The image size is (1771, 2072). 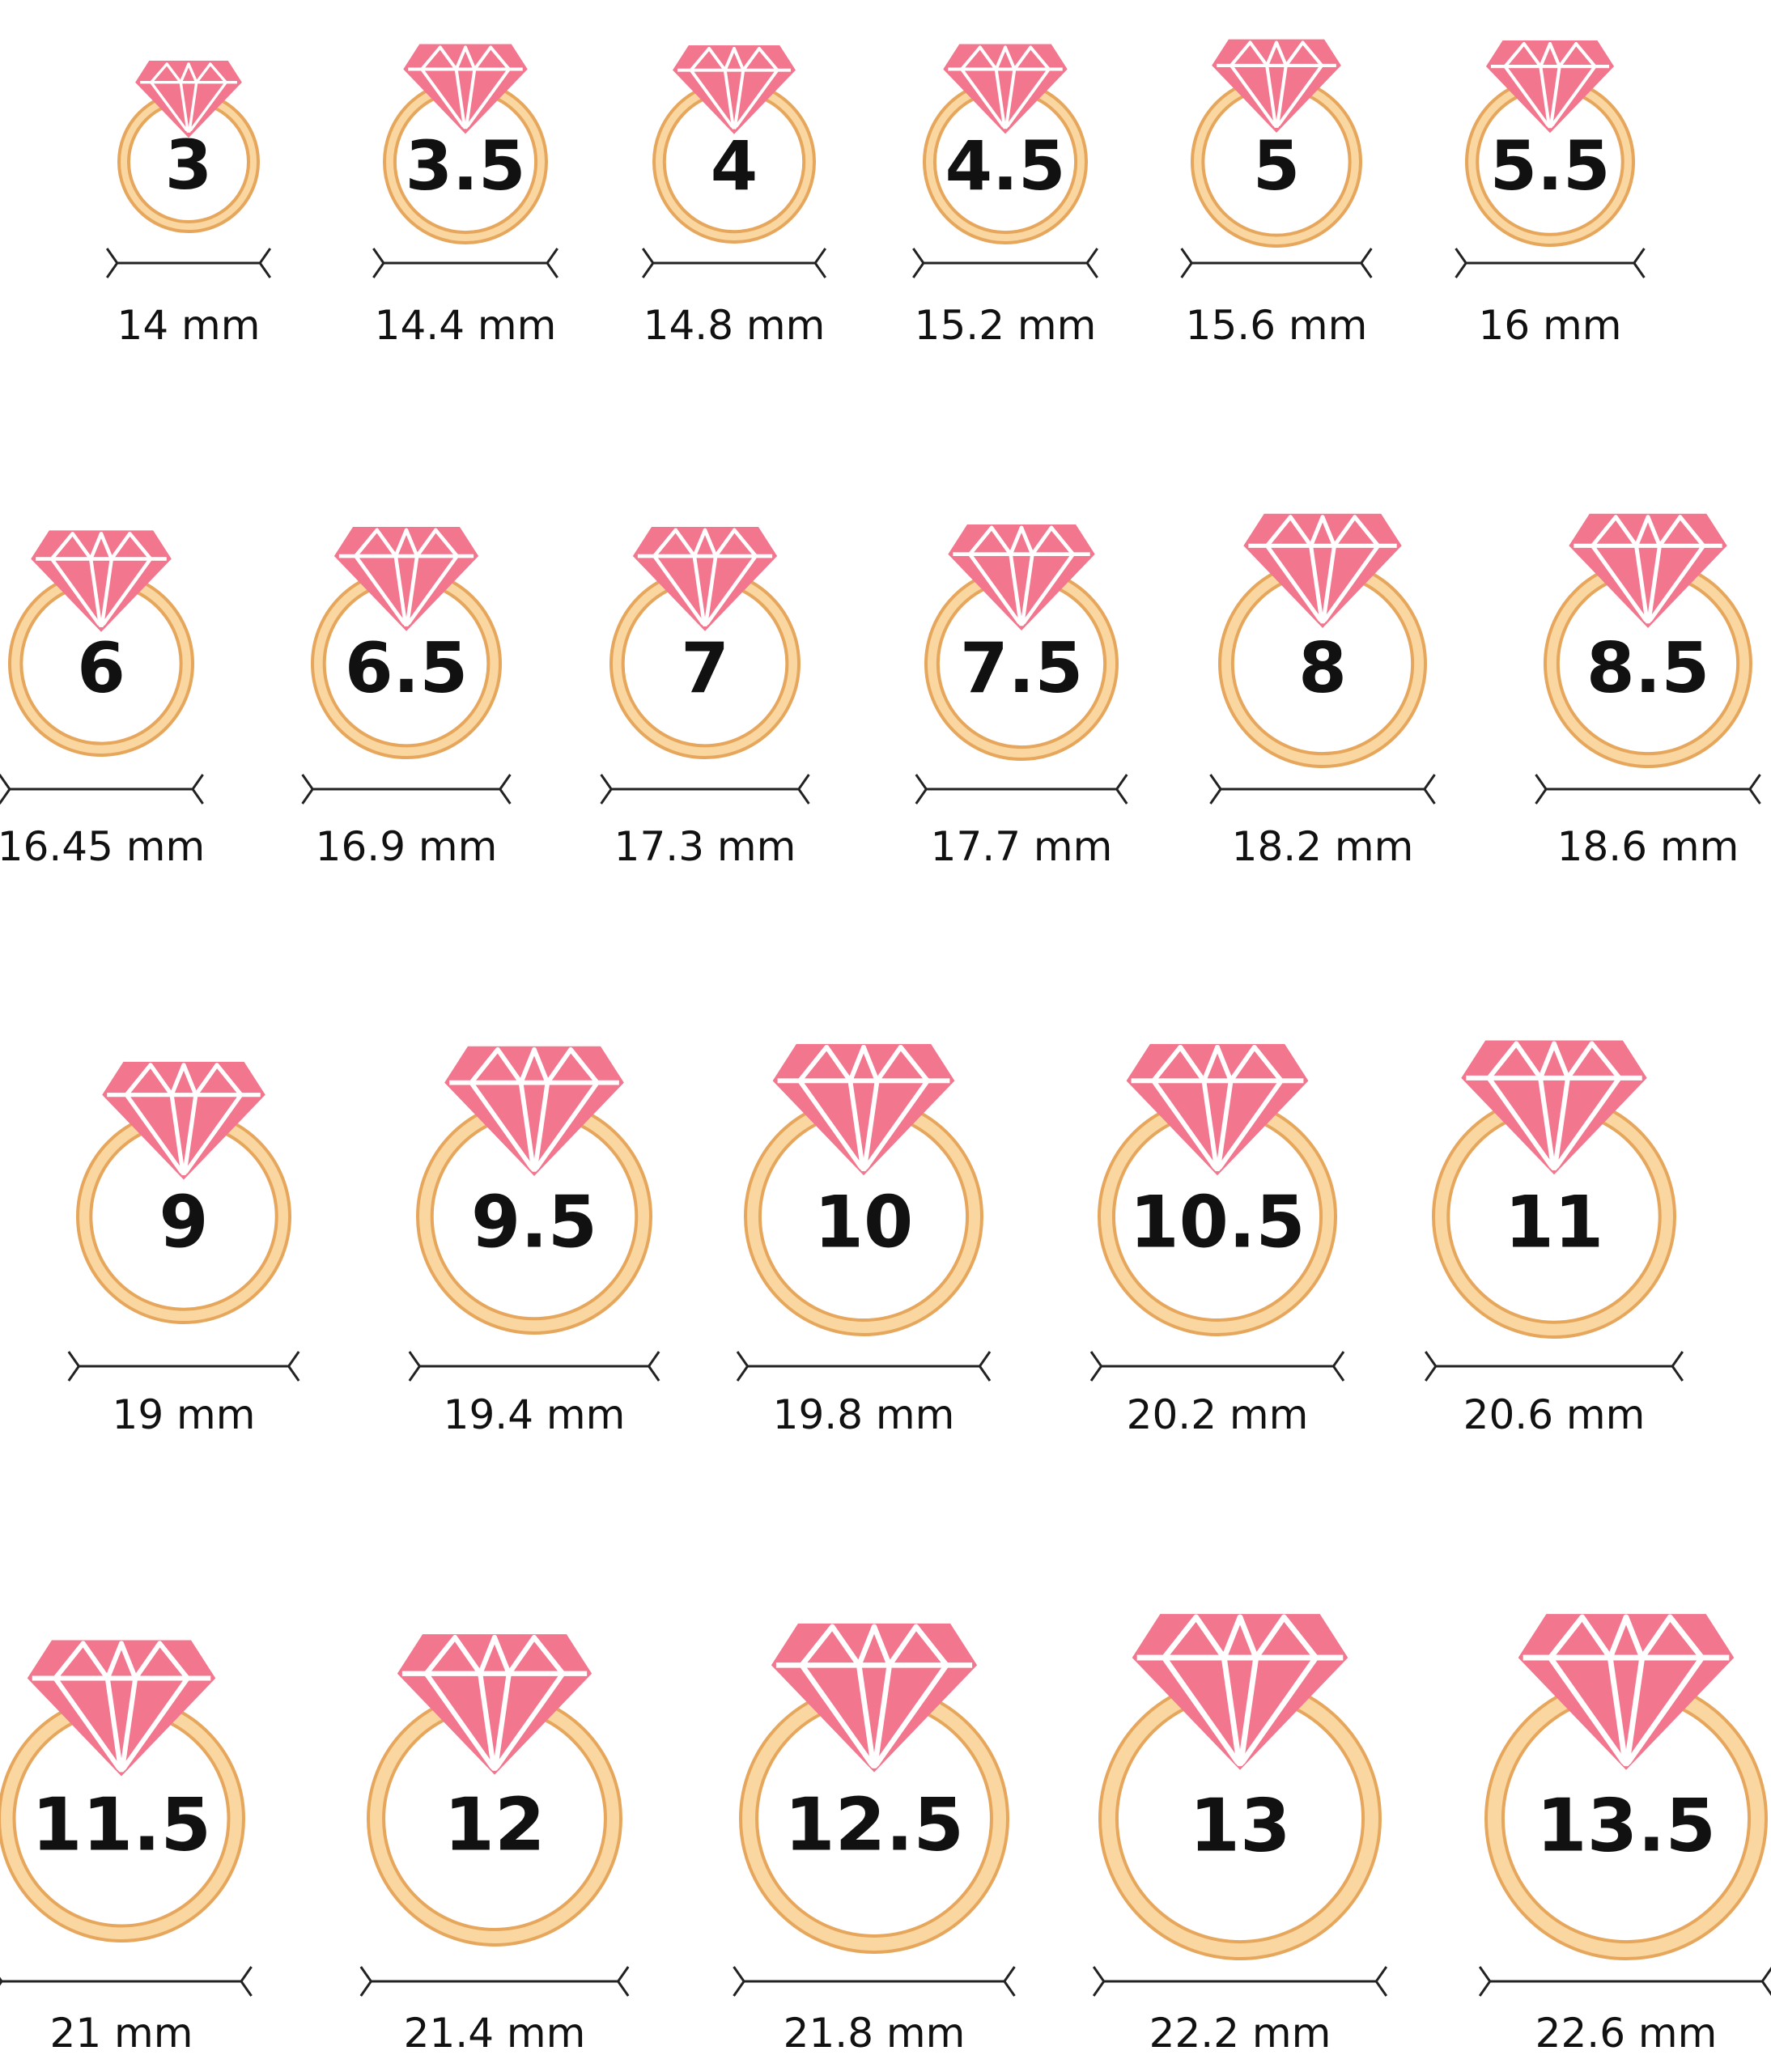 I want to click on ring-size-number: 7.5, so click(x=1021, y=668).